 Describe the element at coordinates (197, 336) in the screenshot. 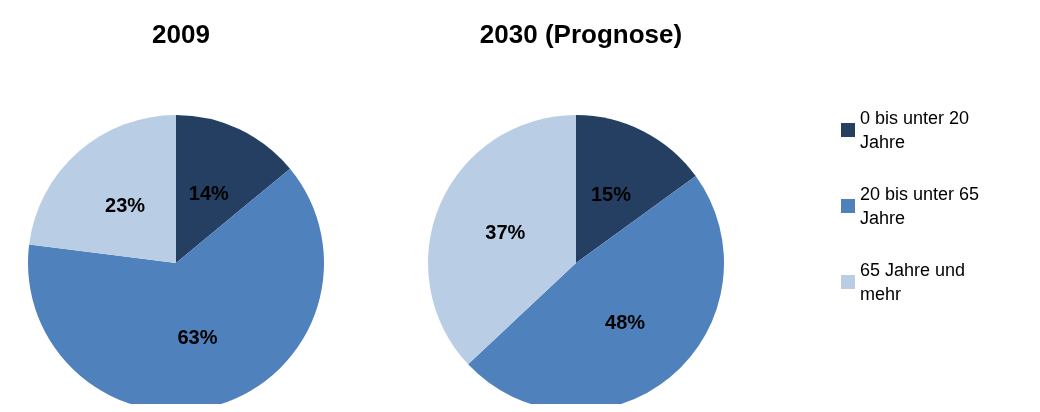

I see `data-label: 63%` at that location.